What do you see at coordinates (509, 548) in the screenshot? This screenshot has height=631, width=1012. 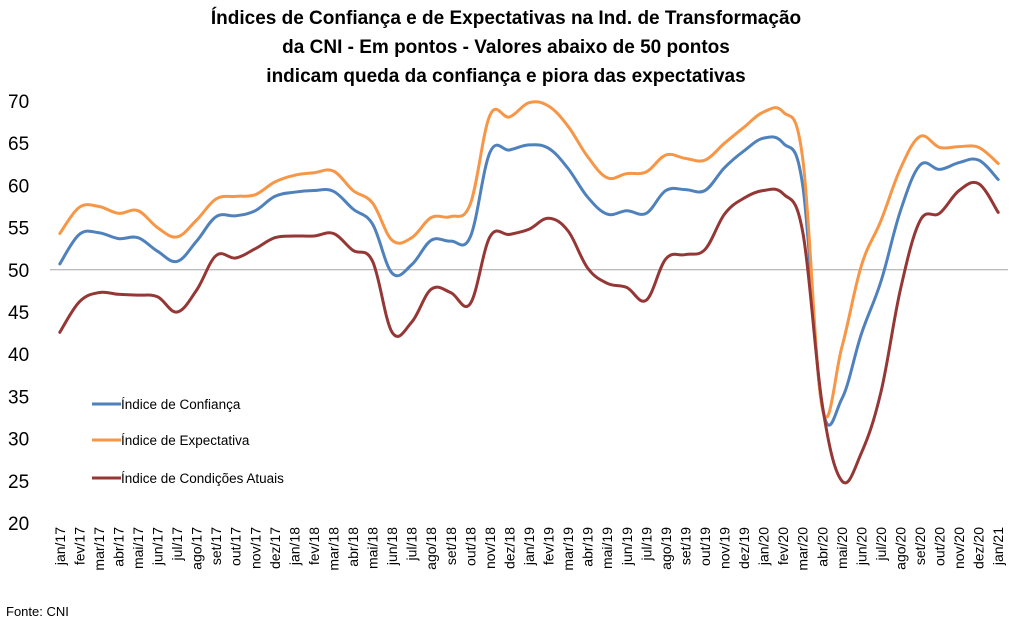 I see `x-tick-label: dez/18` at bounding box center [509, 548].